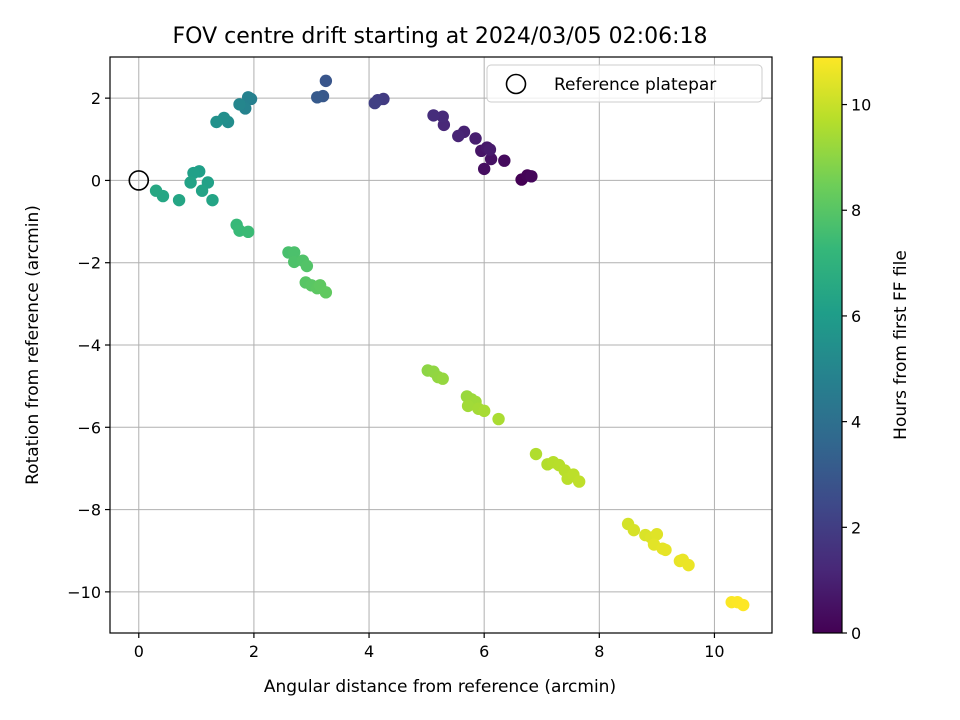 This screenshot has width=960, height=720. What do you see at coordinates (714, 651) in the screenshot?
I see `x-tick-label-5: 10` at bounding box center [714, 651].